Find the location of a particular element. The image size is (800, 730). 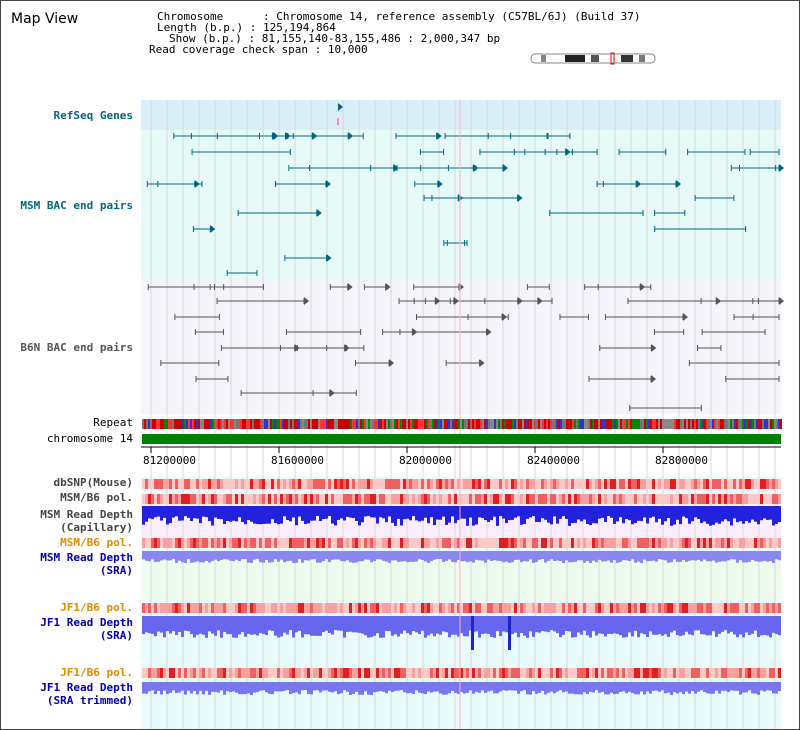

track-label-msm-depth-capillary: MSM Read Depth (Capillary) is located at coordinates (86, 521).